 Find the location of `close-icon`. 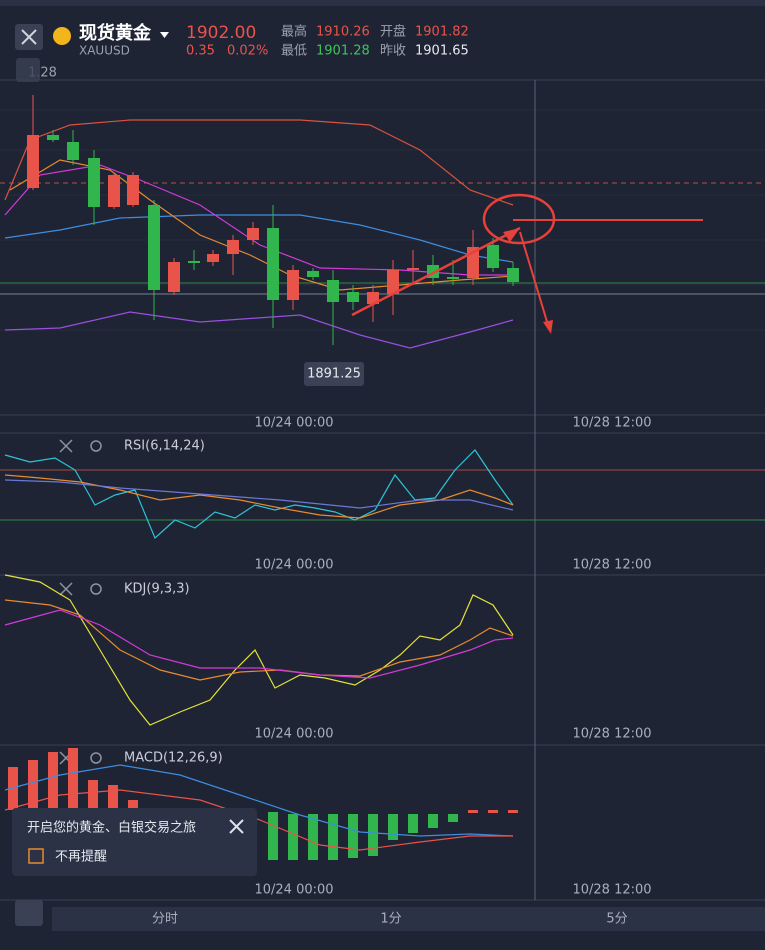

close-icon is located at coordinates (29, 37).